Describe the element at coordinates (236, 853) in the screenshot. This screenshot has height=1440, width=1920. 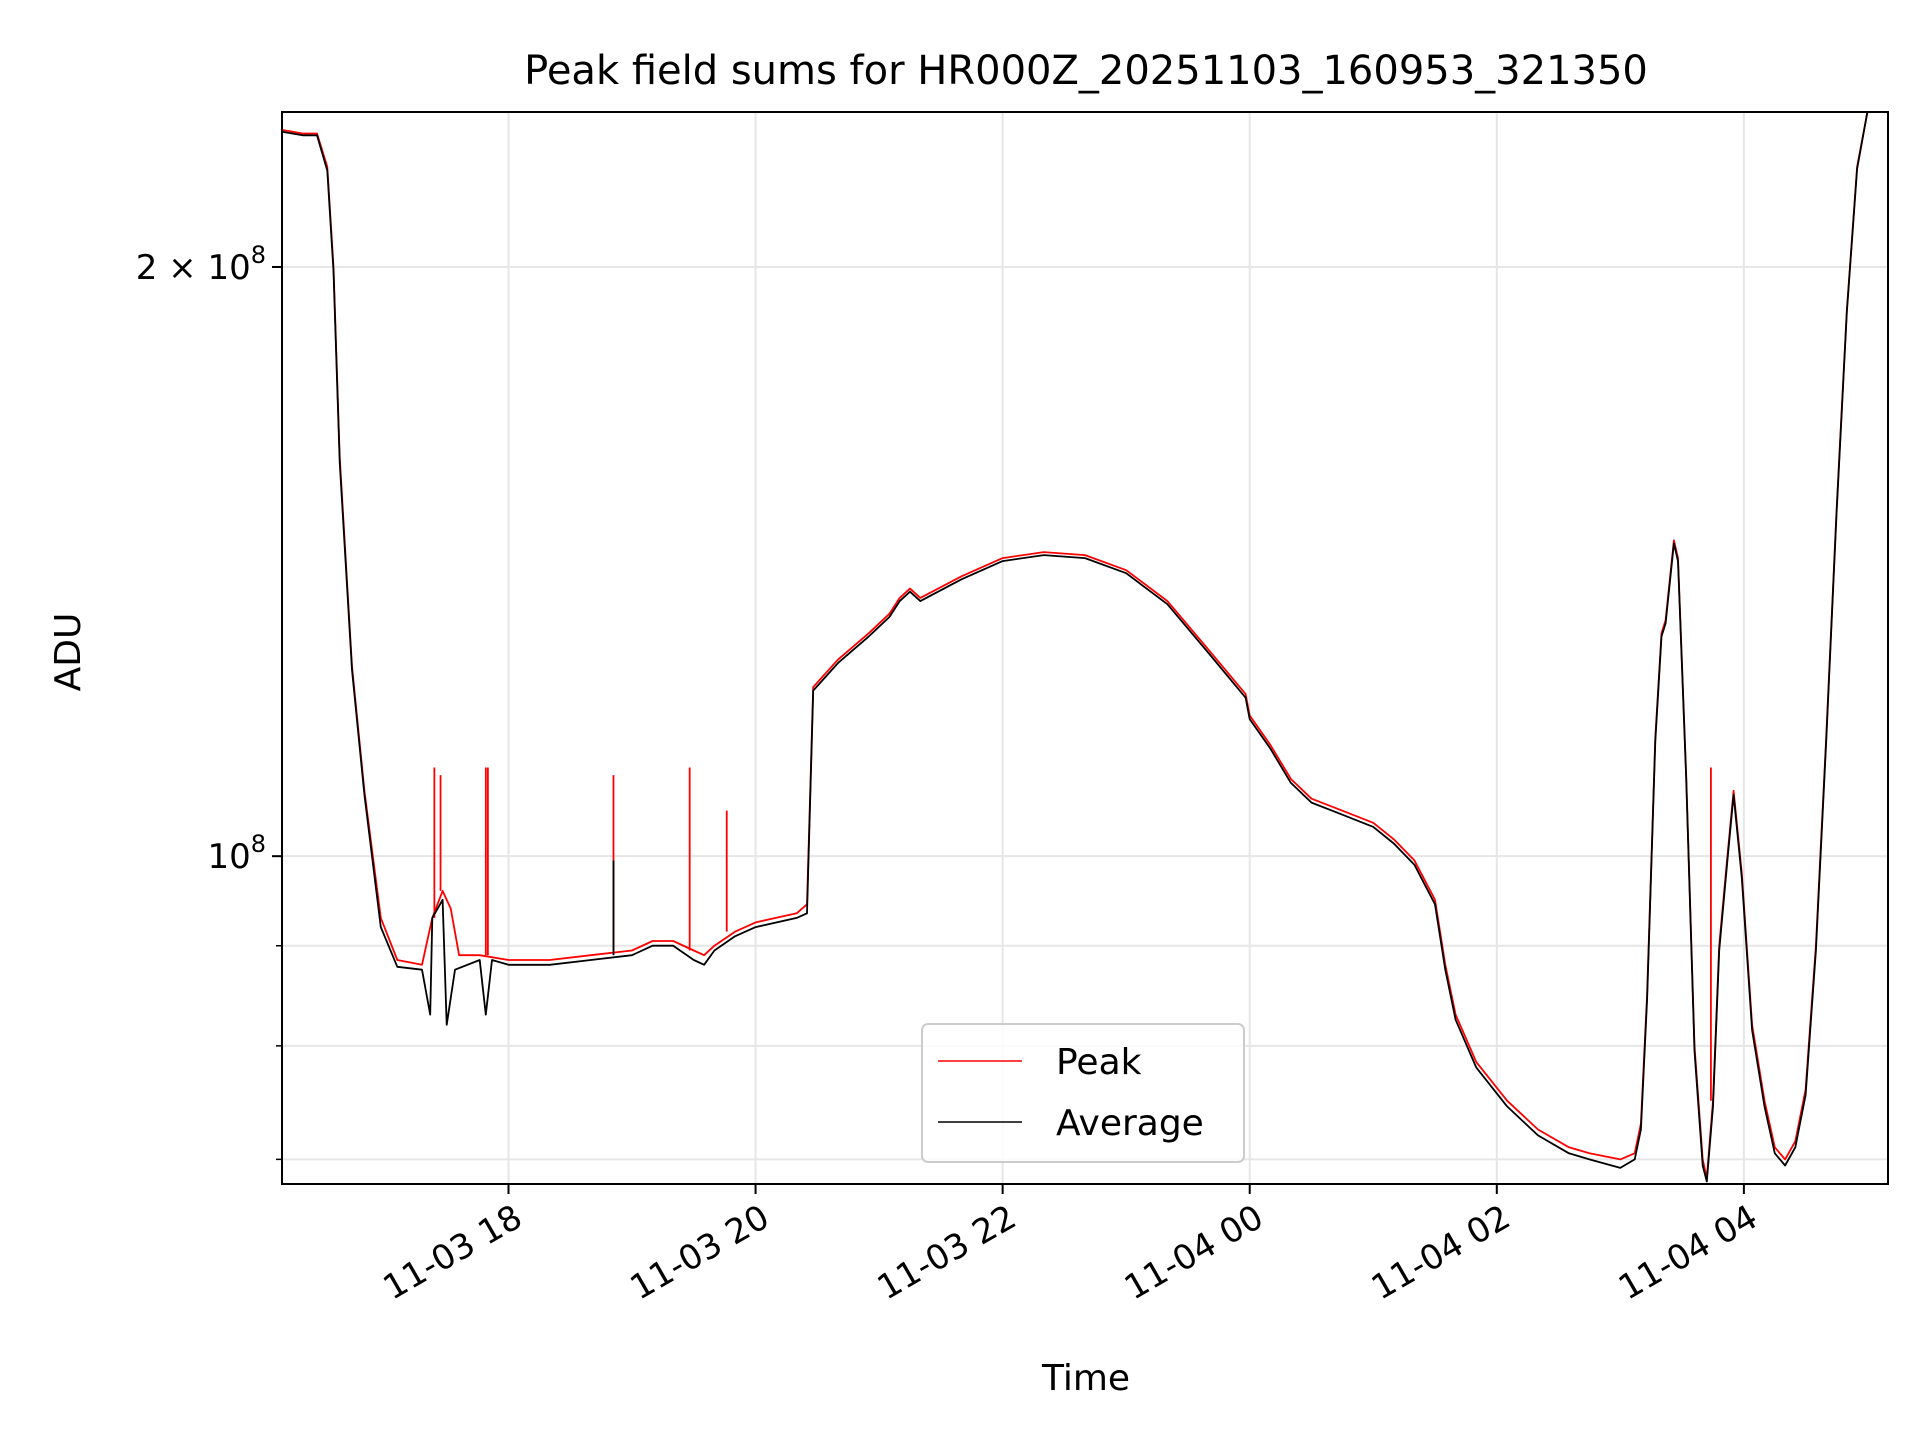
I see `y-tick-label: 108` at that location.